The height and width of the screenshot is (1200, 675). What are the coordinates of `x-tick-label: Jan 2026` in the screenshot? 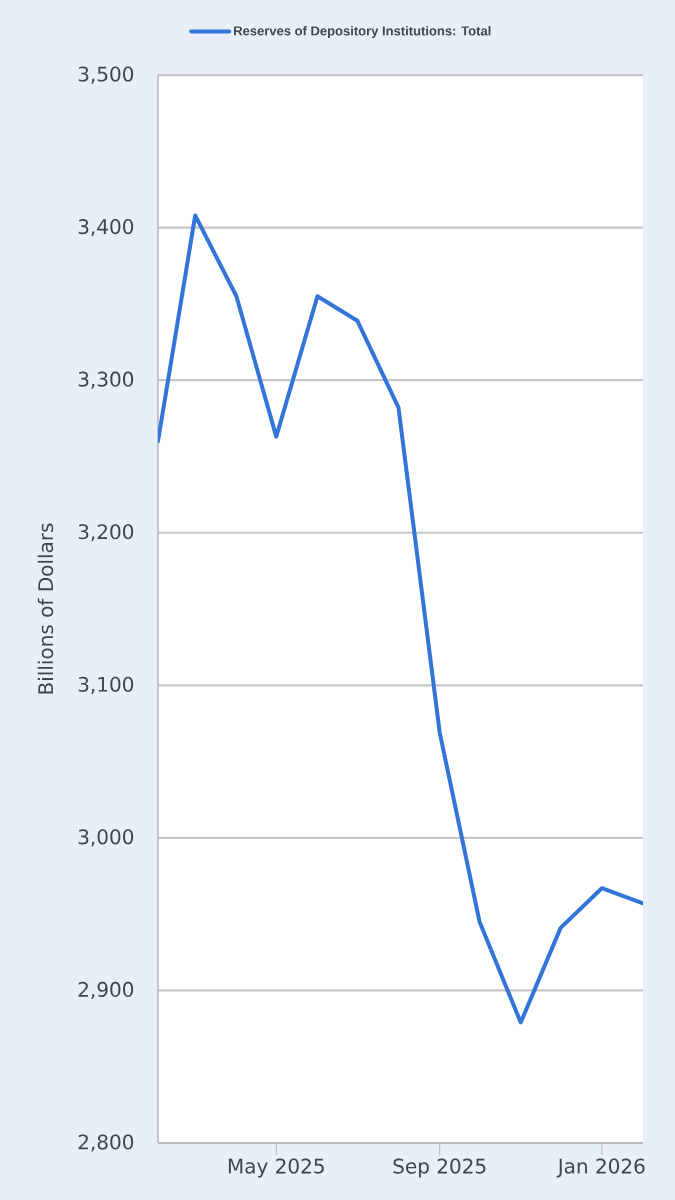 It's located at (600, 1168).